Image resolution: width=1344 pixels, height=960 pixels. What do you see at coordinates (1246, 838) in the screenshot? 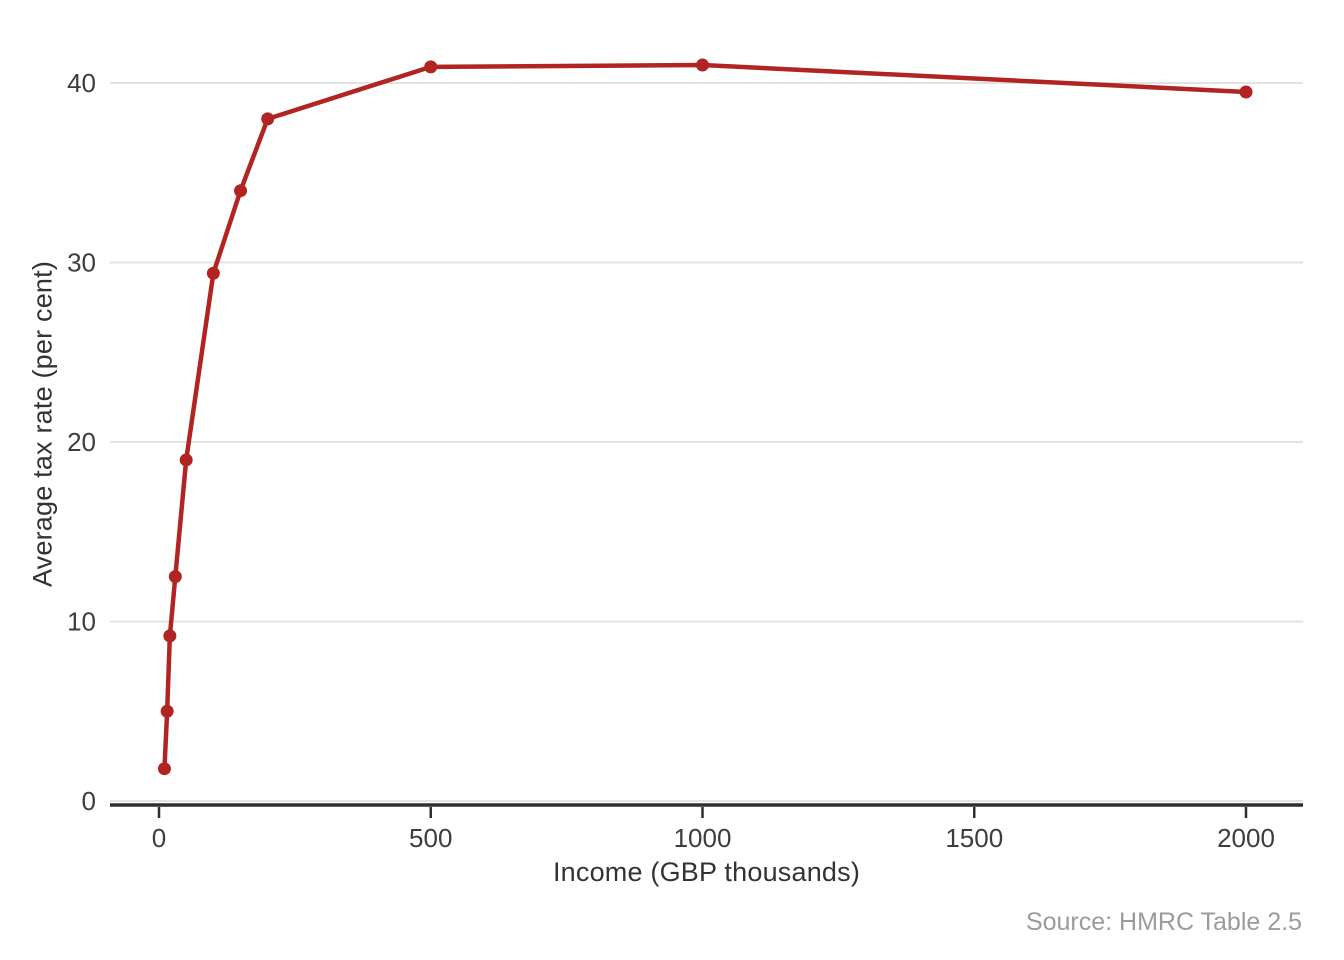
I see `x-tick-label: 2000` at bounding box center [1246, 838].